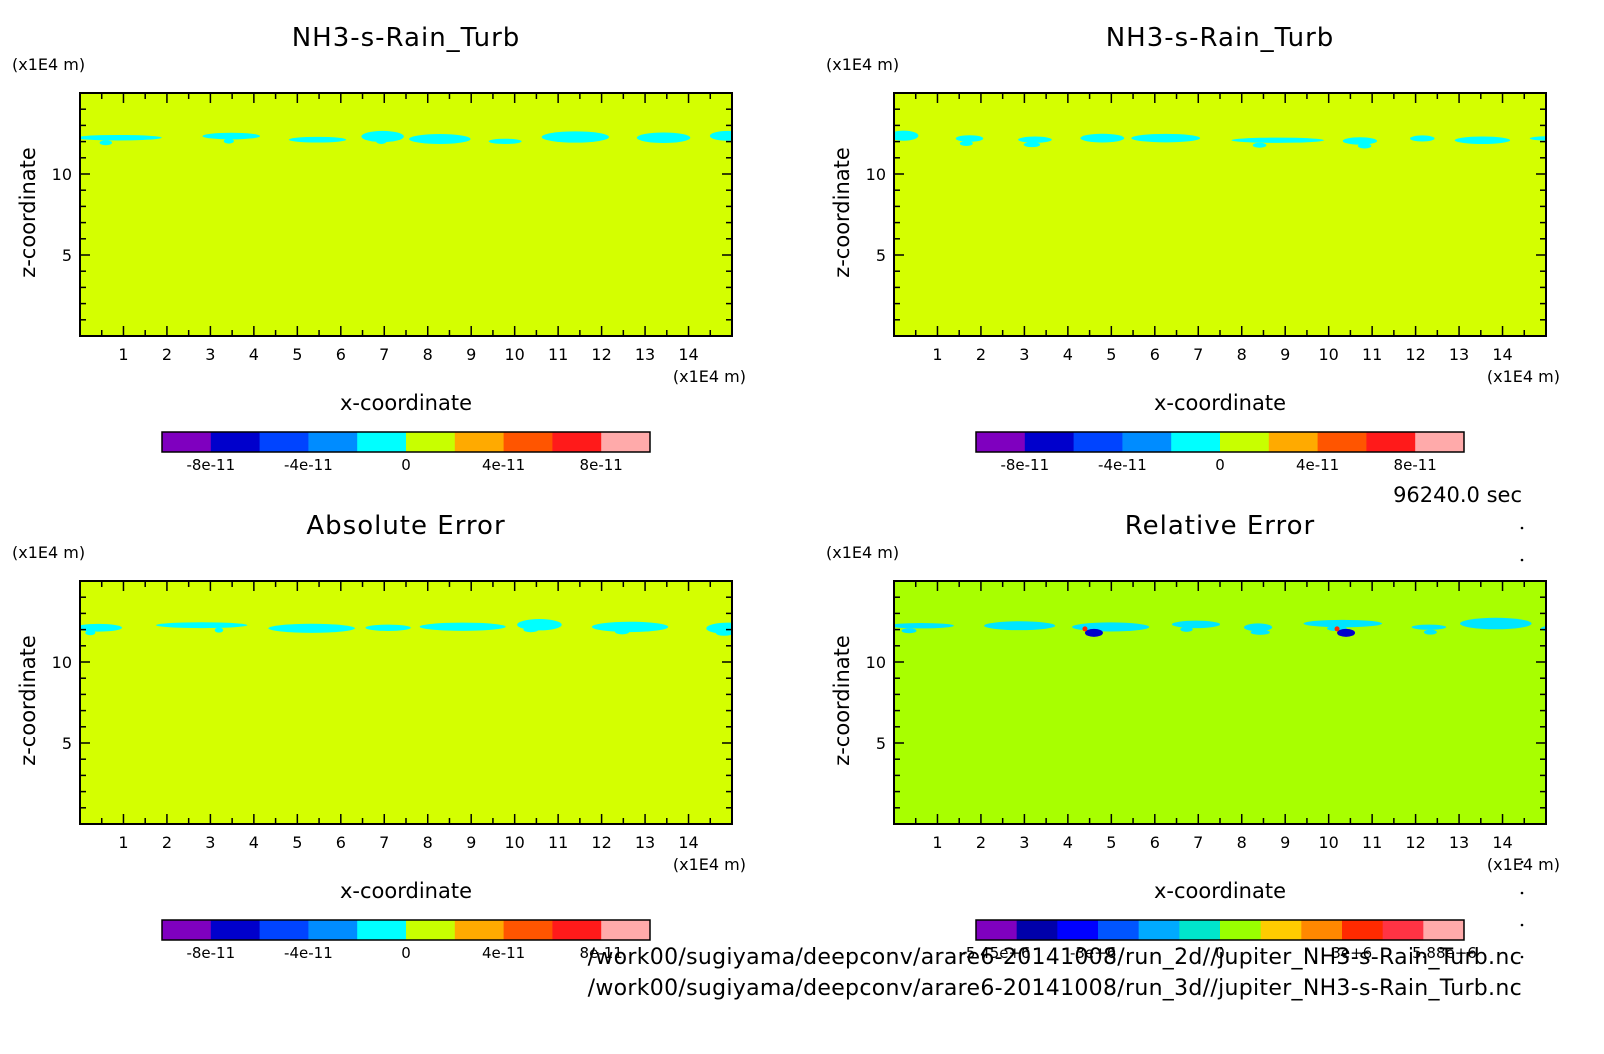 This screenshot has height=1054, width=1604. I want to click on colorbar-label: 4e-11, so click(503, 465).